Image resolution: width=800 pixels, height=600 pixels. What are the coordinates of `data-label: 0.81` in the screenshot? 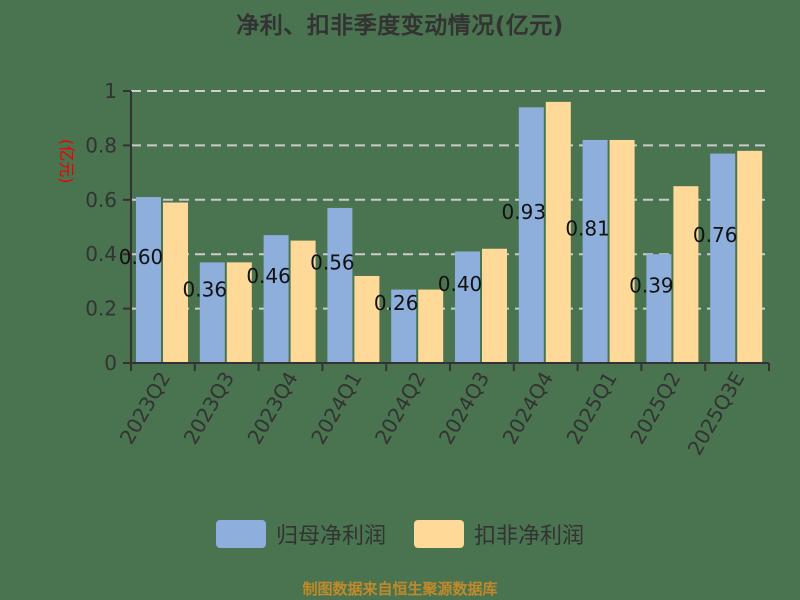 It's located at (587, 228).